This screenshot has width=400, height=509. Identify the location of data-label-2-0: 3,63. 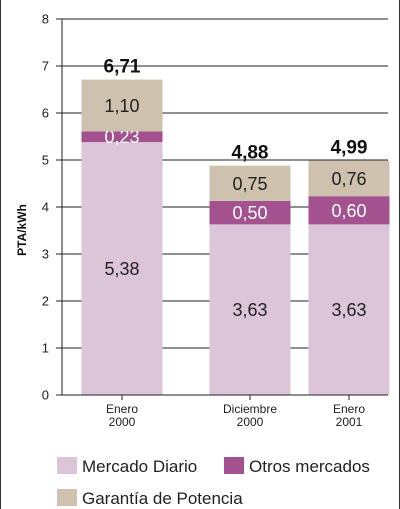
(348, 310).